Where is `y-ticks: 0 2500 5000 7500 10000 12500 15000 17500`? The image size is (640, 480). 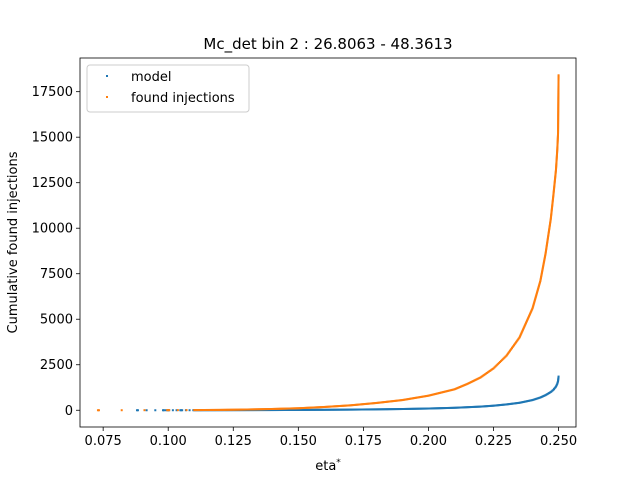
y-ticks: 0 2500 5000 7500 10000 12500 15000 17500 is located at coordinates (56, 252).